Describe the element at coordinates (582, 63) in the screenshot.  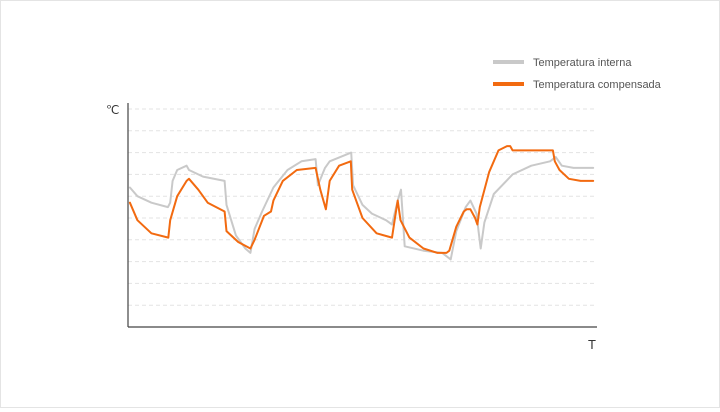
I see `legend-label: Temperatura interna` at that location.